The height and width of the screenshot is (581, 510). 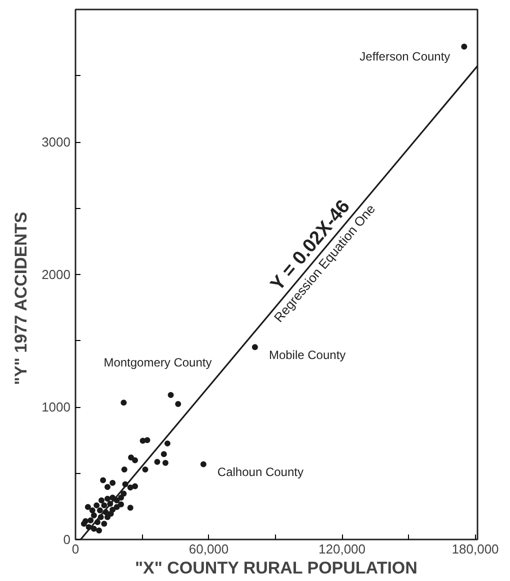 I want to click on y-tick-label: 0, so click(x=67, y=539).